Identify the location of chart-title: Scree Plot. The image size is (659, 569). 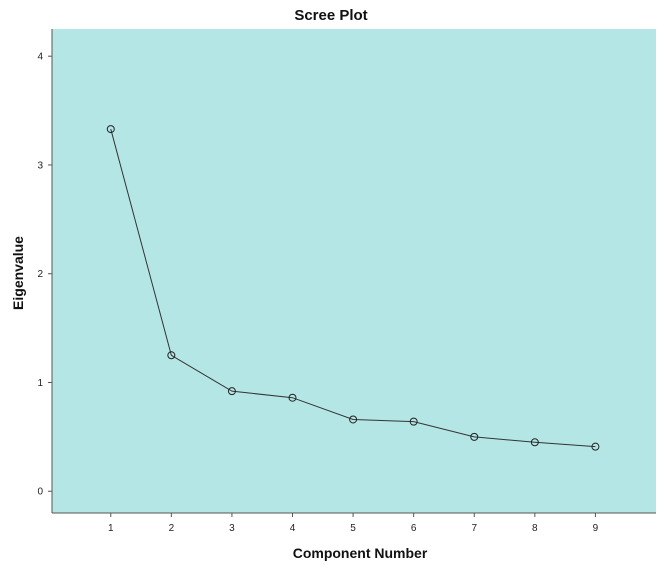
(330, 15).